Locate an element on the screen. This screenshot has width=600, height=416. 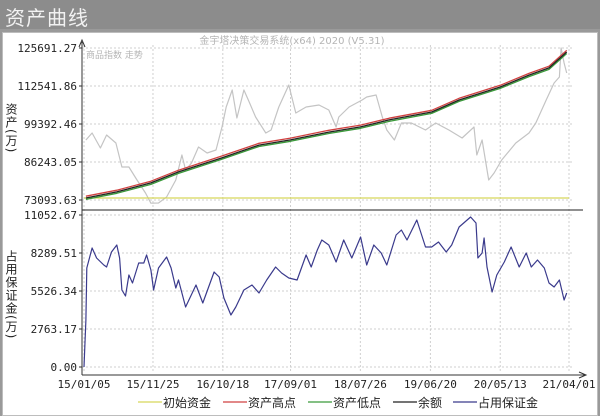
y-tick-label: 73093.63 is located at coordinates (50, 200).